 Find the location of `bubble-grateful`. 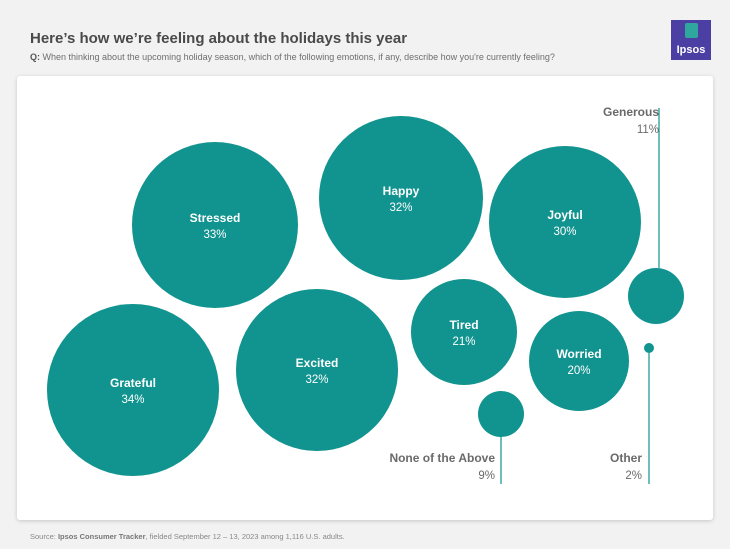

bubble-grateful is located at coordinates (133, 390).